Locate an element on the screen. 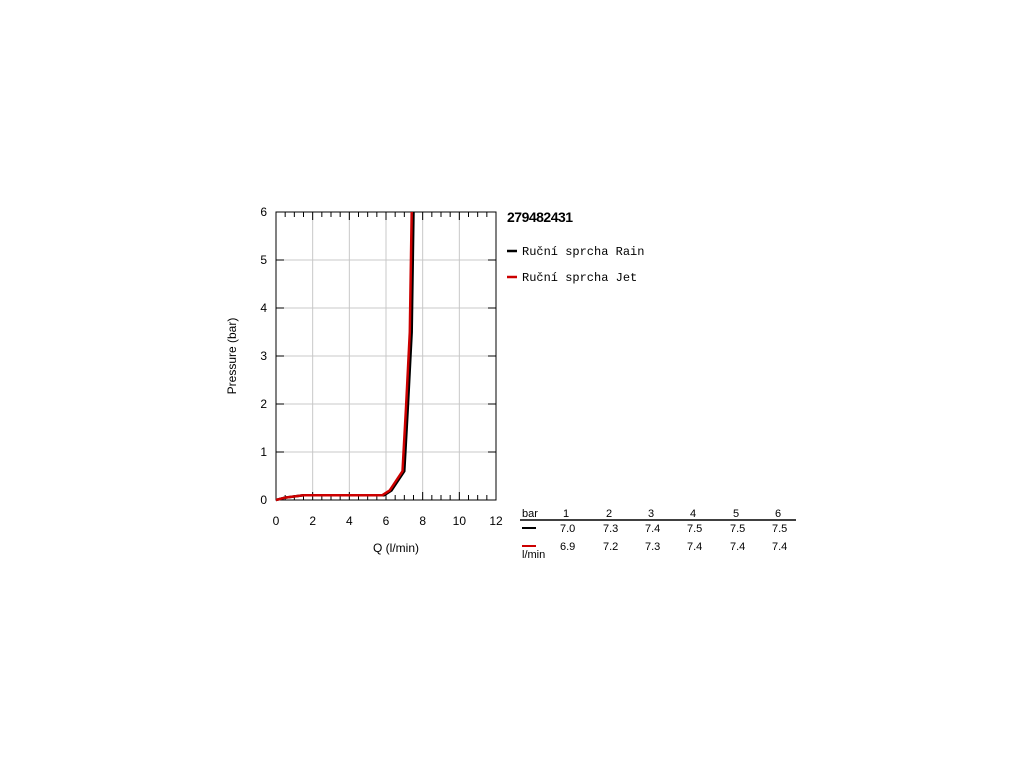  x-tick-label: 12 is located at coordinates (496, 521).